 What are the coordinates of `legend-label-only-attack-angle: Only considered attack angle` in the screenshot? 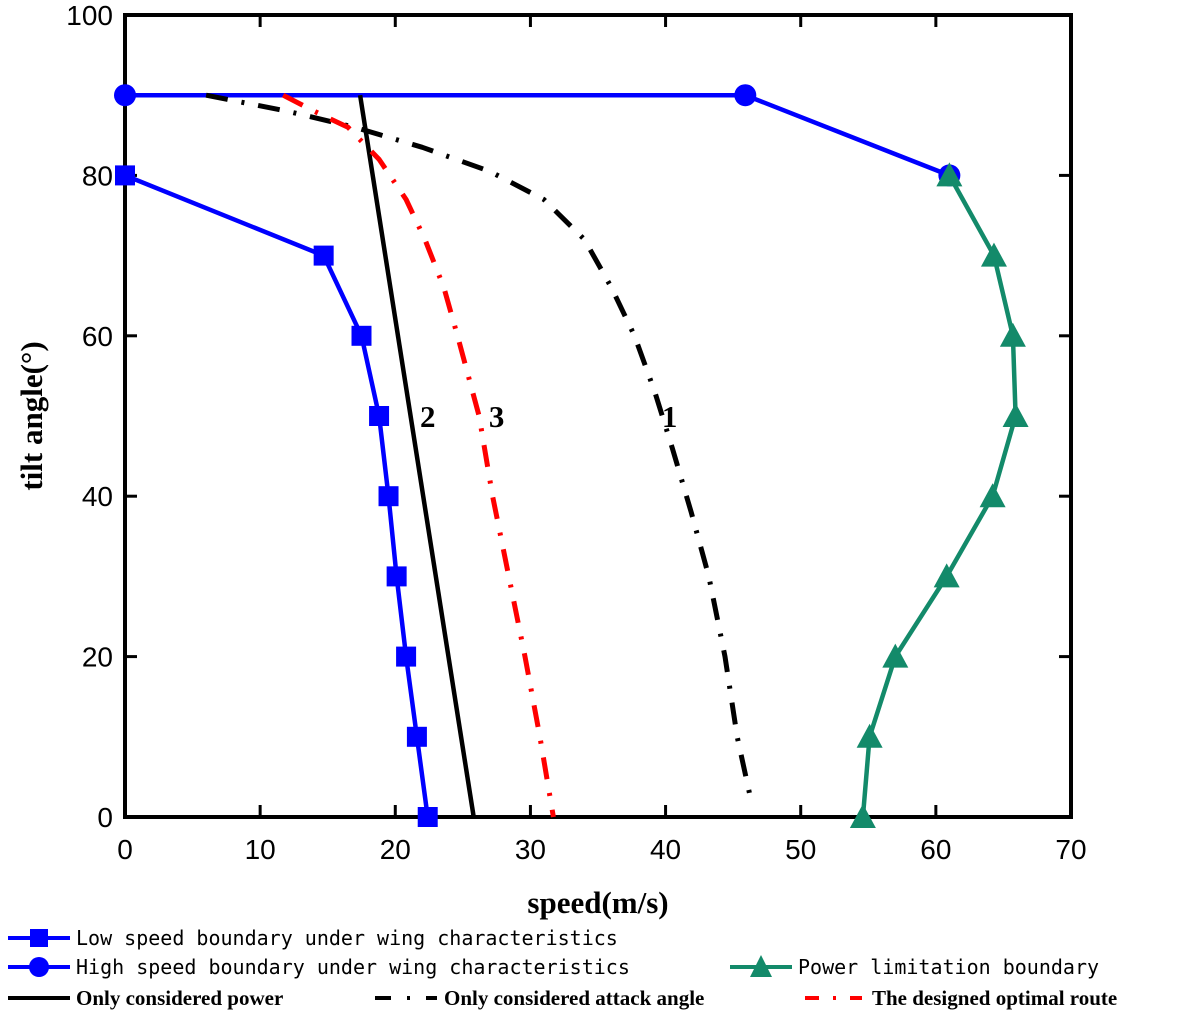 It's located at (574, 998).